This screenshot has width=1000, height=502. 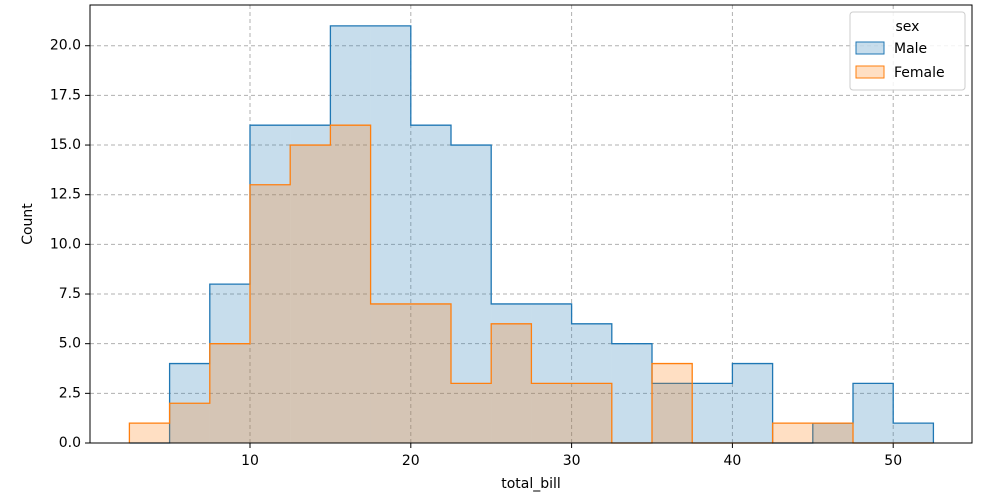 I want to click on y-tick-label: 20.0, so click(x=65, y=46).